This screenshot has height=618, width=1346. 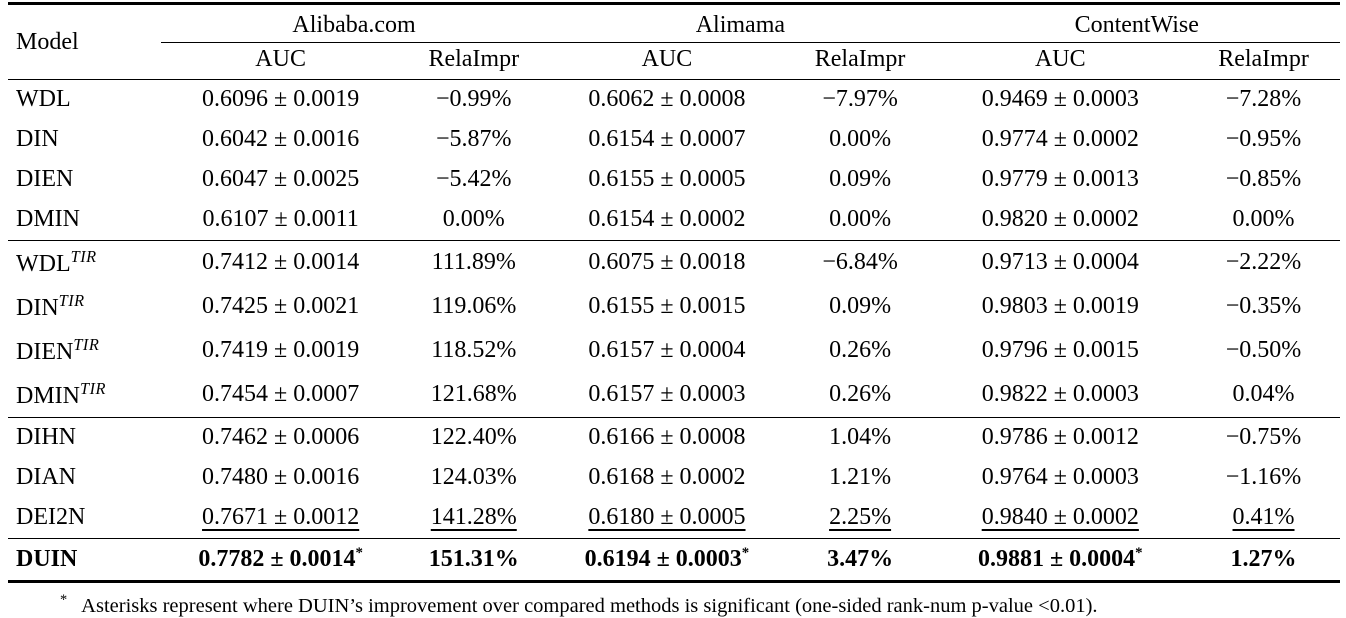 I want to click on dataset-header-alibaba: Alibaba.com, so click(x=354, y=22).